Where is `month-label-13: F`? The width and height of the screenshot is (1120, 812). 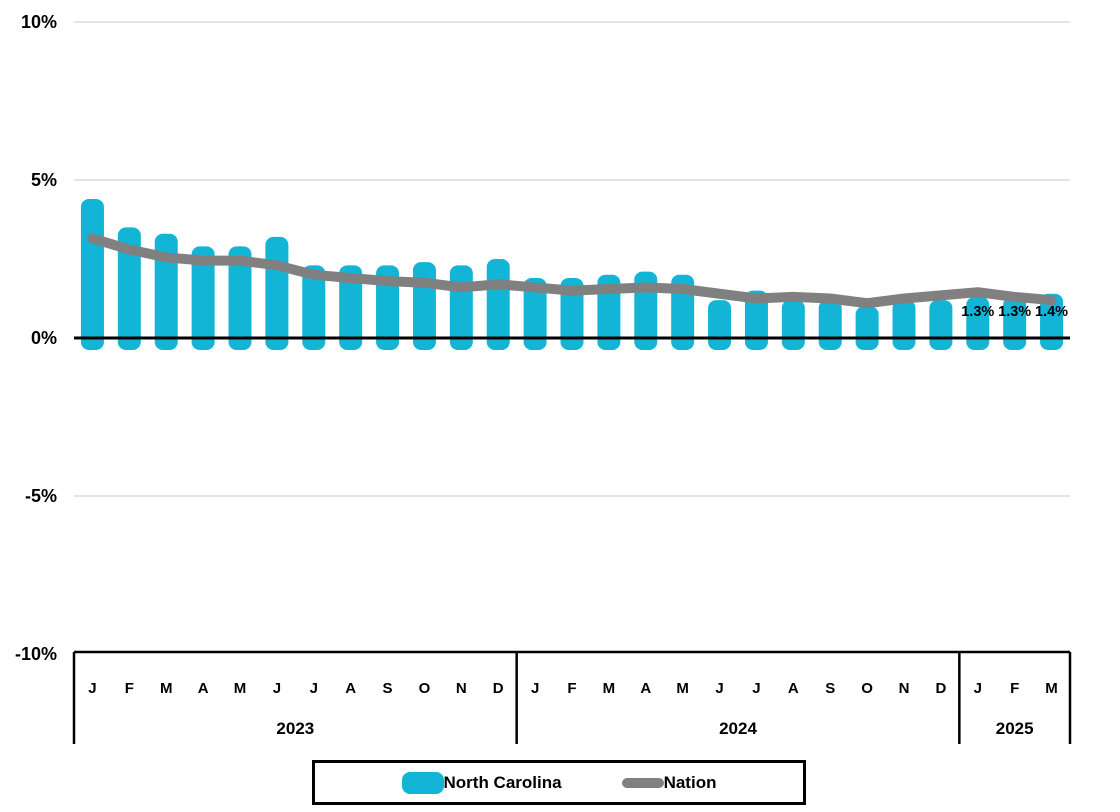
month-label-13: F is located at coordinates (571, 688).